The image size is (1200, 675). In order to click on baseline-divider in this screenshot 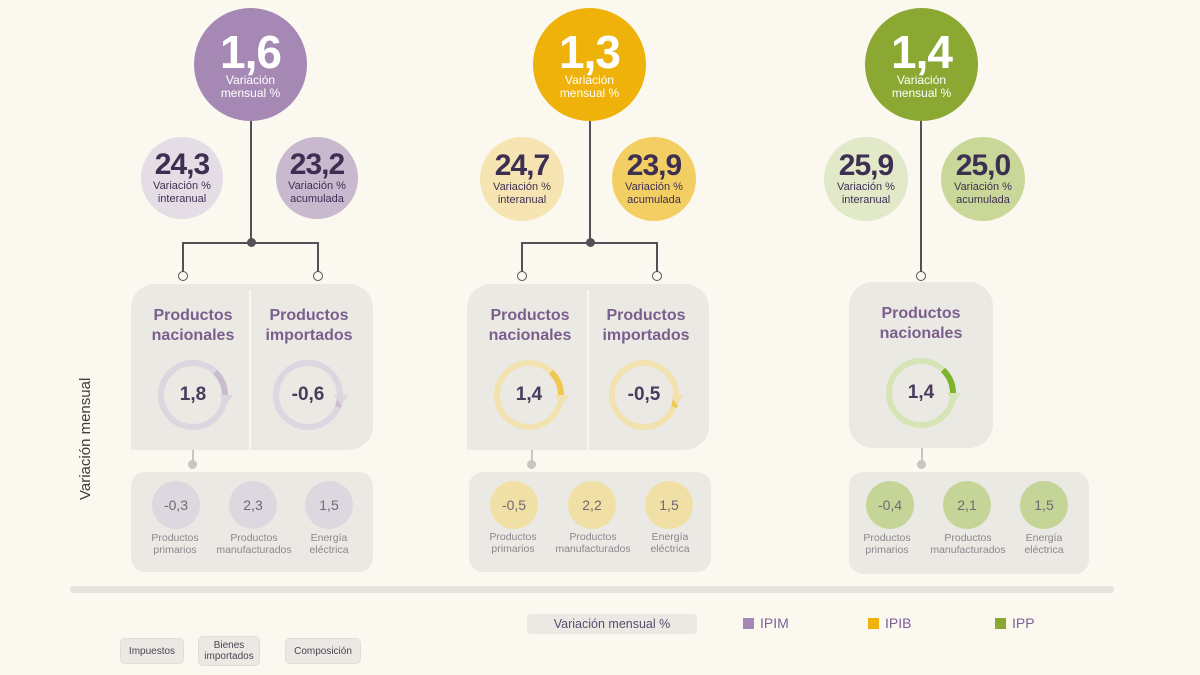, I will do `click(592, 589)`.